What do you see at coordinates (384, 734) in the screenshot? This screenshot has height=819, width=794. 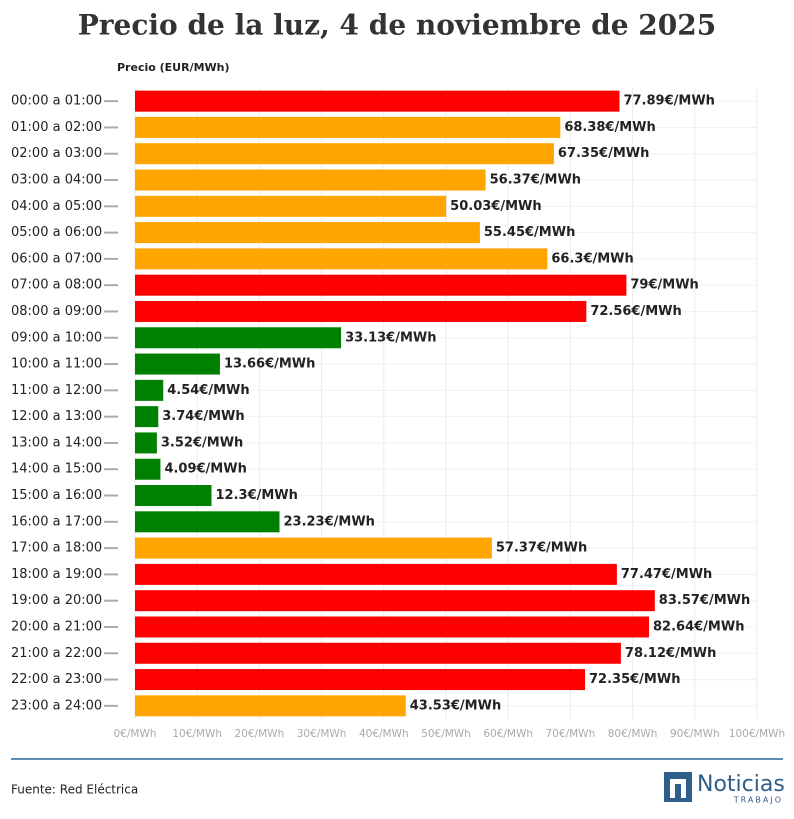 I see `x-tick-label: 40€/MWh` at bounding box center [384, 734].